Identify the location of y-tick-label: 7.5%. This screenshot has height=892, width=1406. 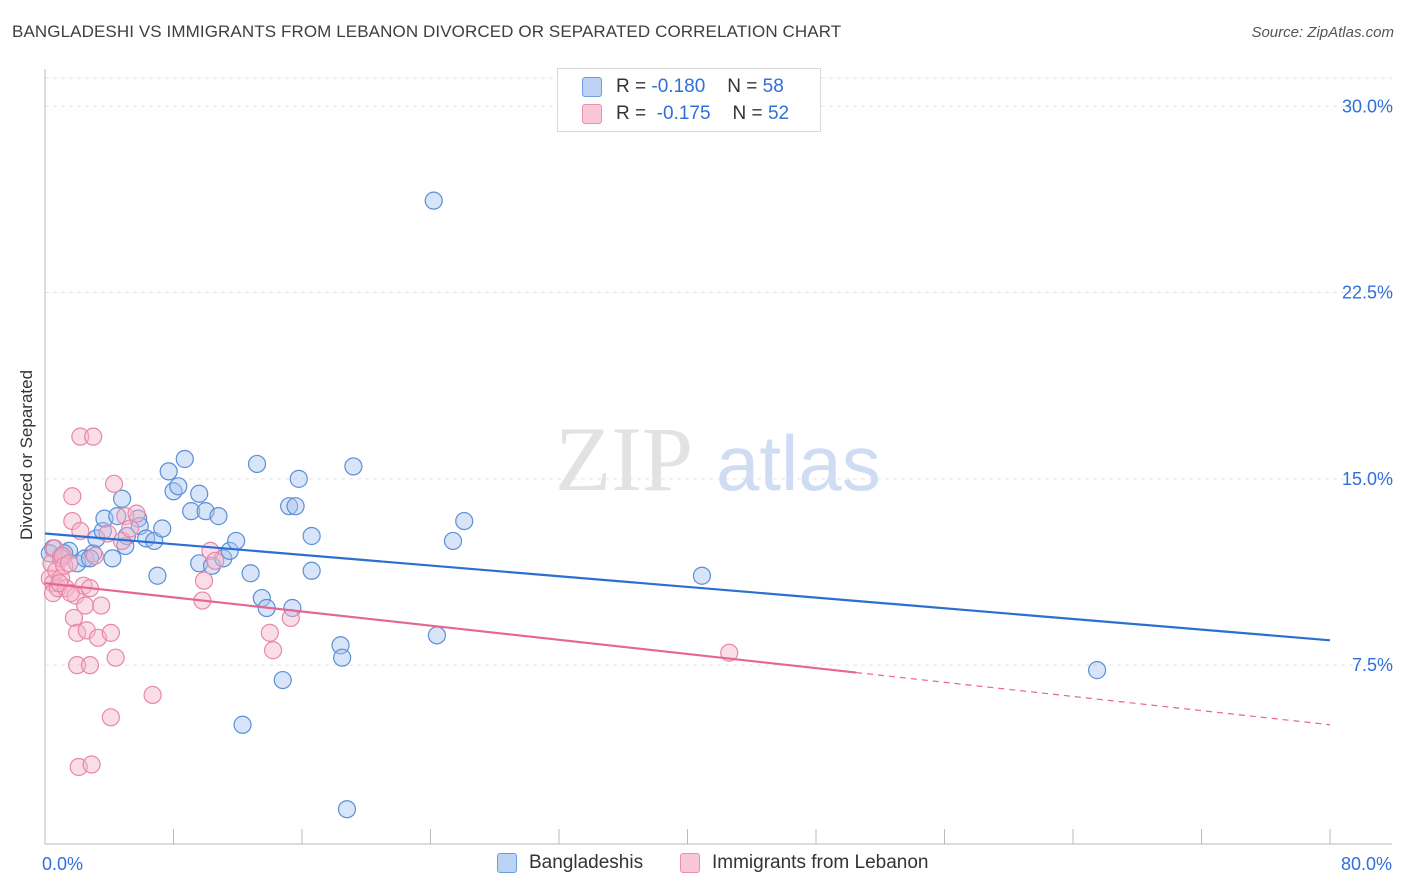
(1372, 665).